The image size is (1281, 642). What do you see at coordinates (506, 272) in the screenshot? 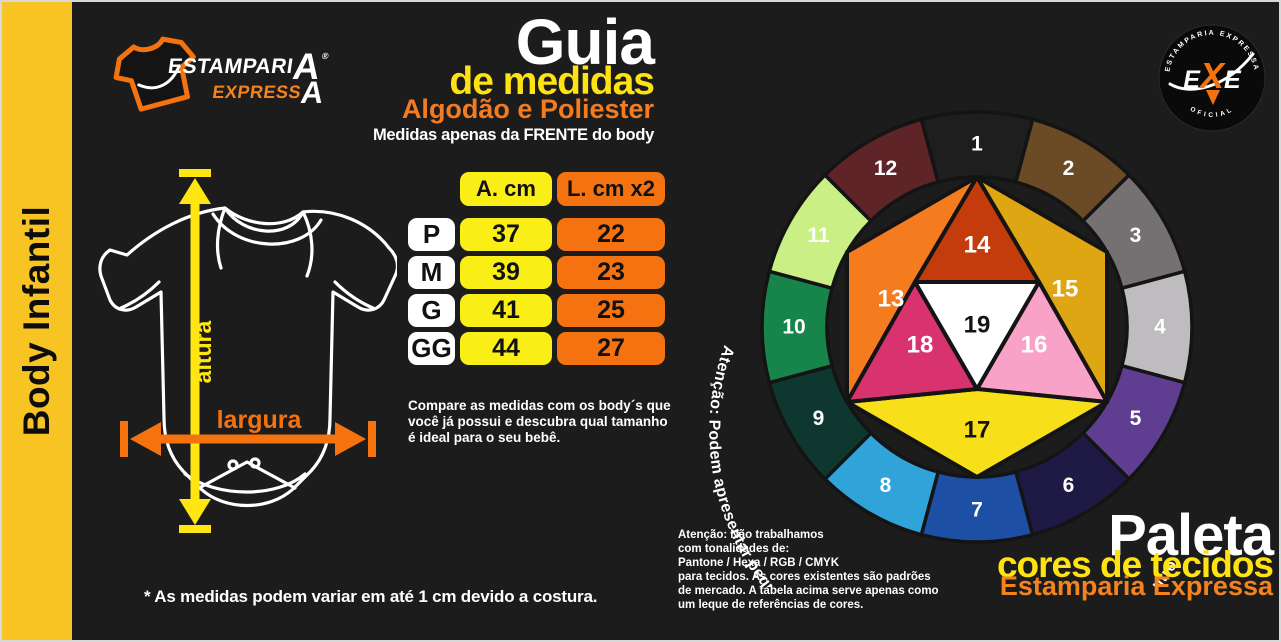
I see `height-value: 39` at bounding box center [506, 272].